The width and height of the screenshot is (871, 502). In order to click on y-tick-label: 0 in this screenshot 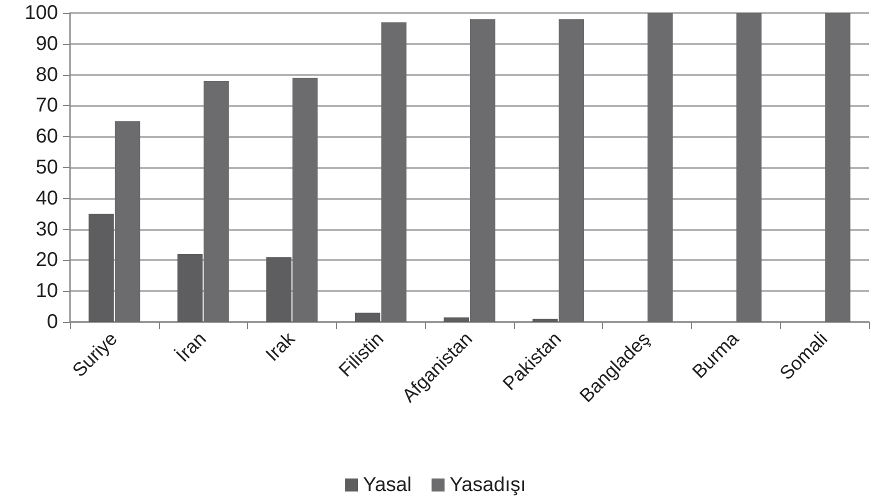, I will do `click(52, 322)`.